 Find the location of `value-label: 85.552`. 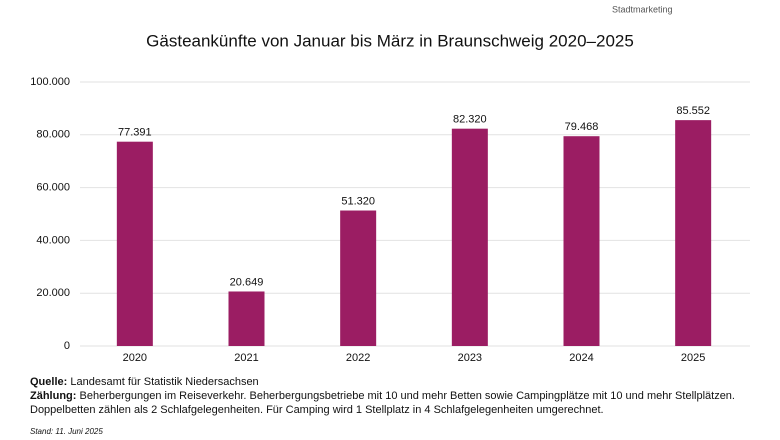

value-label: 85.552 is located at coordinates (693, 111).